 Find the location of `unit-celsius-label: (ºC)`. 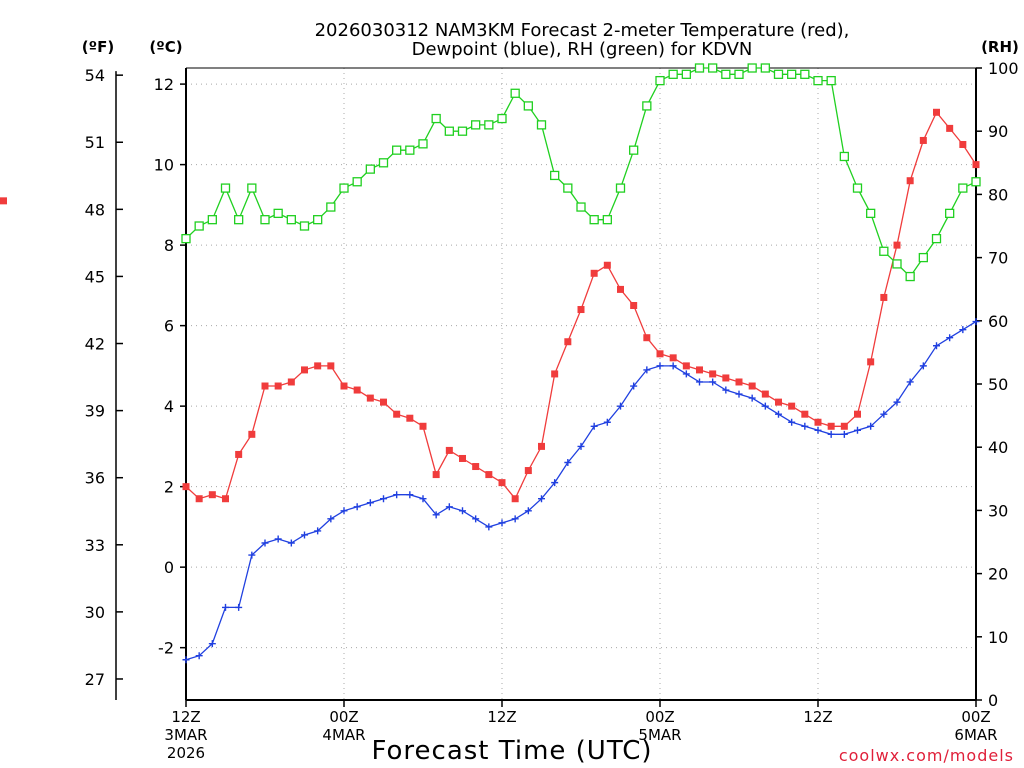

unit-celsius-label: (ºC) is located at coordinates (165, 47).